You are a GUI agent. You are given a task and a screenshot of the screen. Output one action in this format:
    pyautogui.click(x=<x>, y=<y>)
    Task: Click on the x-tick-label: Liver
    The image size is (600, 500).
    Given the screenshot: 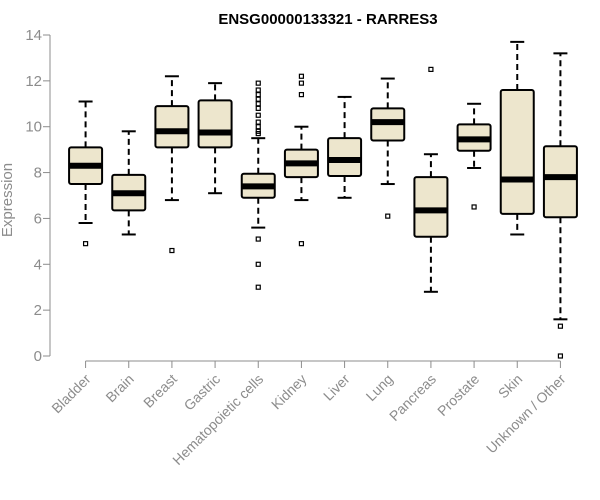 What is the action you would take?
    pyautogui.click(x=336, y=387)
    